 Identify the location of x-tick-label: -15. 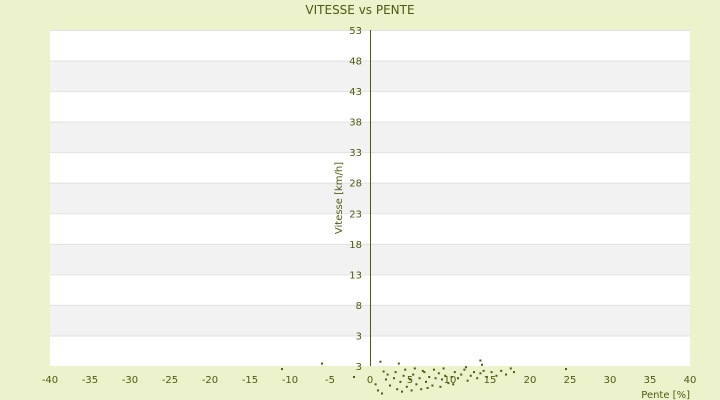
(250, 380).